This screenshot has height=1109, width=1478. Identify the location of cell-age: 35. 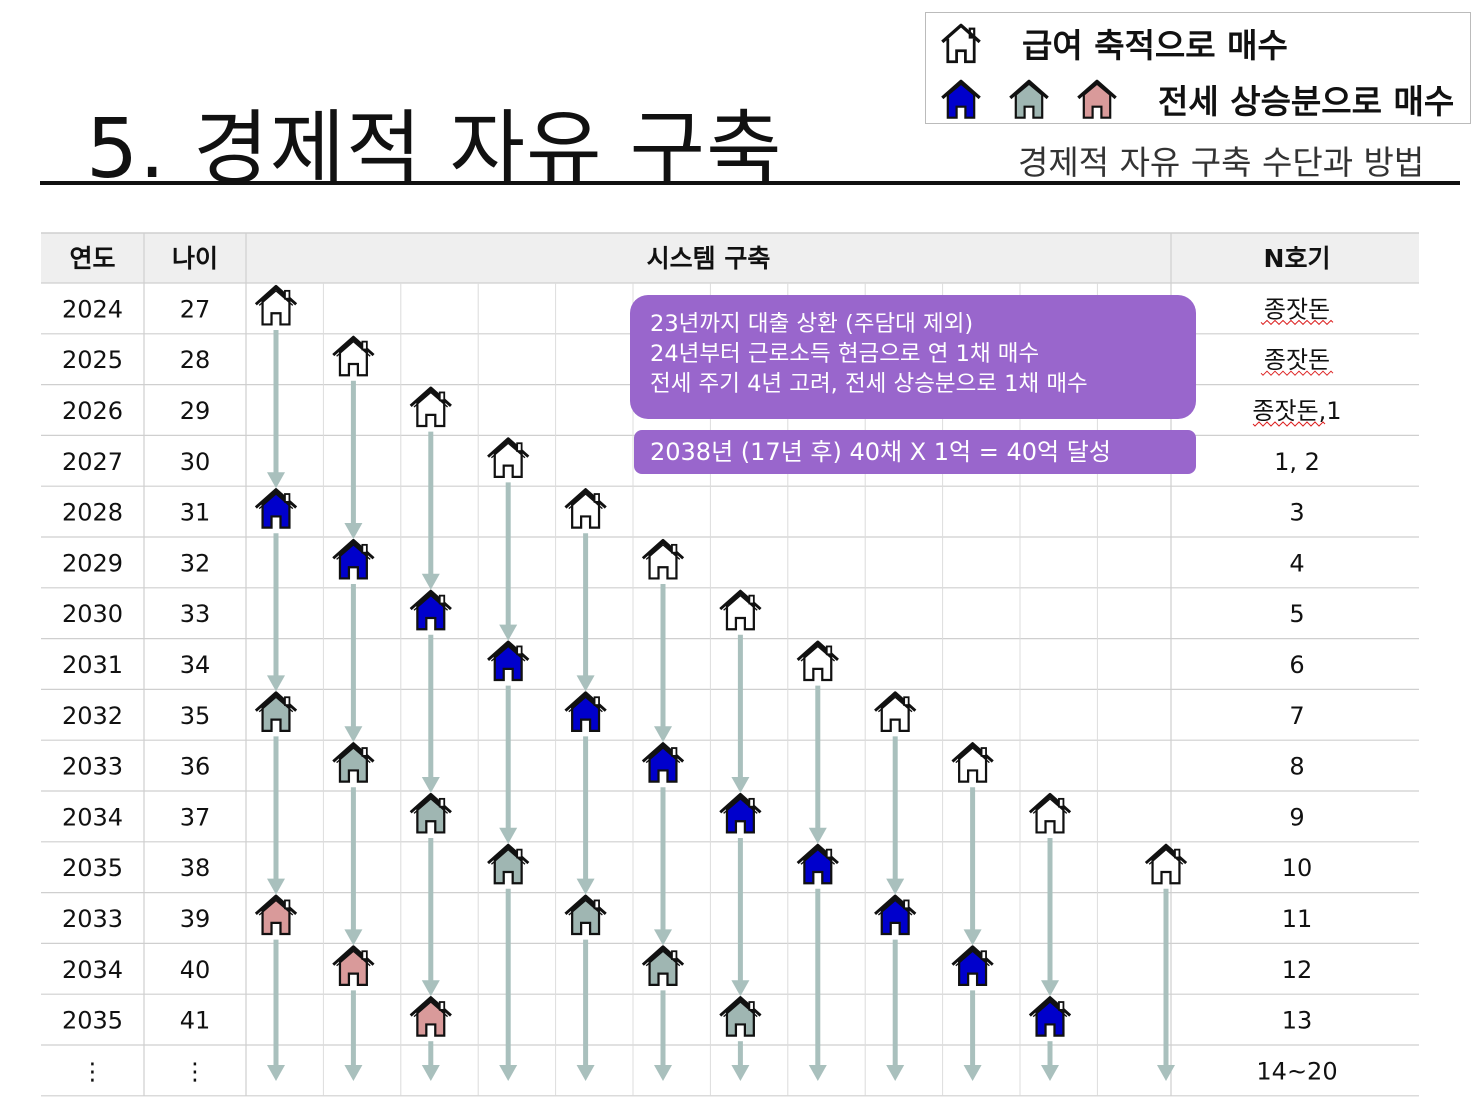
(195, 716).